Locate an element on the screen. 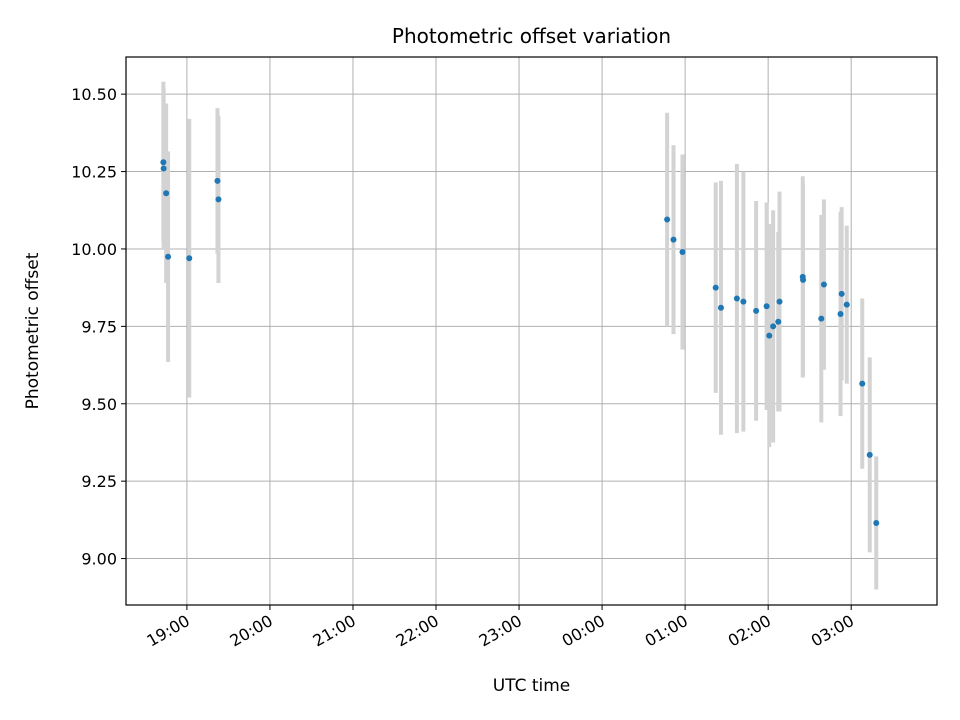 Image resolution: width=960 pixels, height=720 pixels. y-tick-label: 10.00 is located at coordinates (94, 249).